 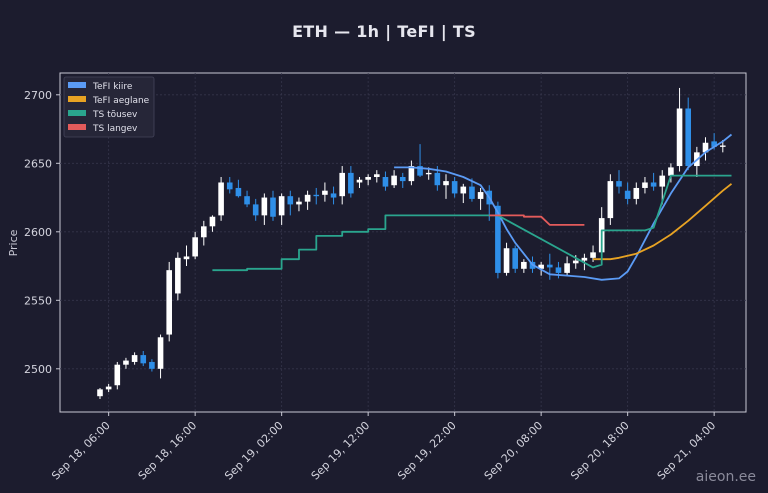 I want to click on y-tick-label: 2550, so click(x=38, y=300).